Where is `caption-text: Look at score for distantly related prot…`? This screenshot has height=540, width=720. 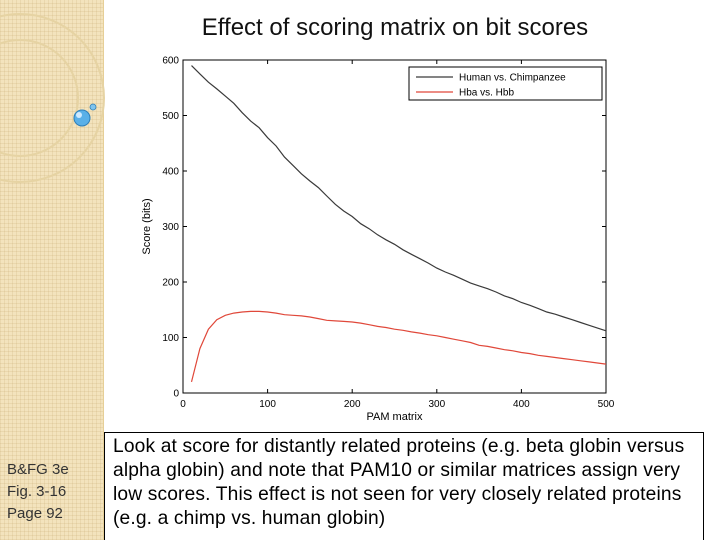 caption-text: Look at score for distantly related prot… is located at coordinates (399, 482).